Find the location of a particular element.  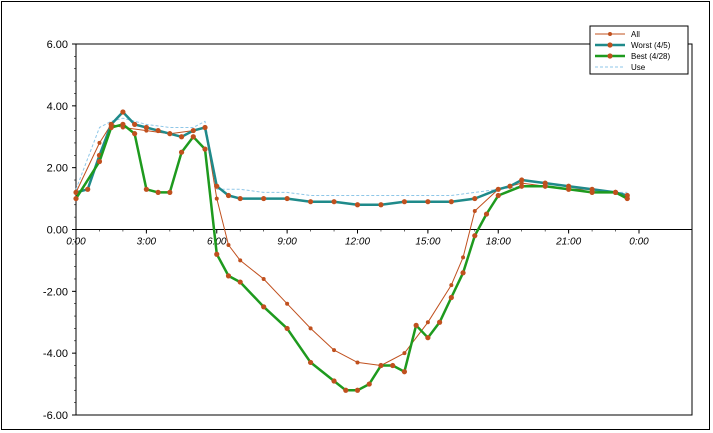

legend-label: Worst (4/5) is located at coordinates (651, 45).